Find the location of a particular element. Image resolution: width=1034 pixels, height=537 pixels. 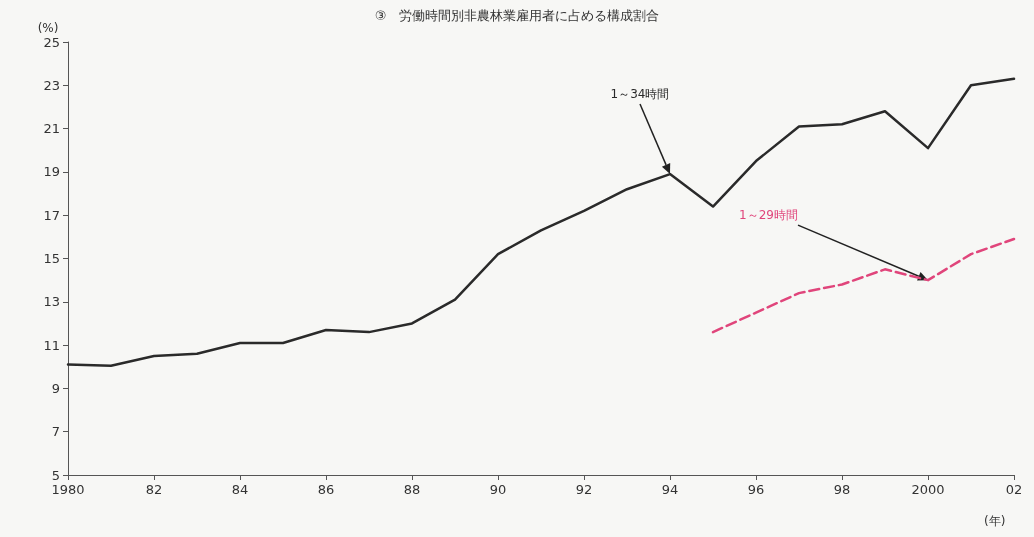

x-tick-label: 82 is located at coordinates (154, 489).